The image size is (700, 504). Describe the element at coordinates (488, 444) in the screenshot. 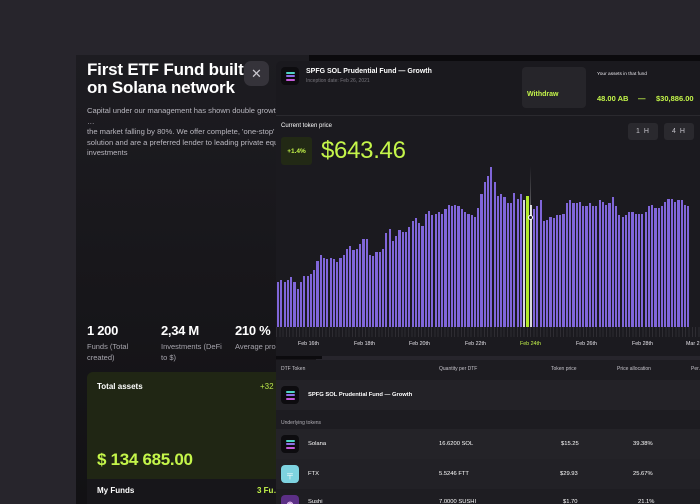

I see `table-row: Solana 16.6200 SOL $15.25 39.38%` at that location.